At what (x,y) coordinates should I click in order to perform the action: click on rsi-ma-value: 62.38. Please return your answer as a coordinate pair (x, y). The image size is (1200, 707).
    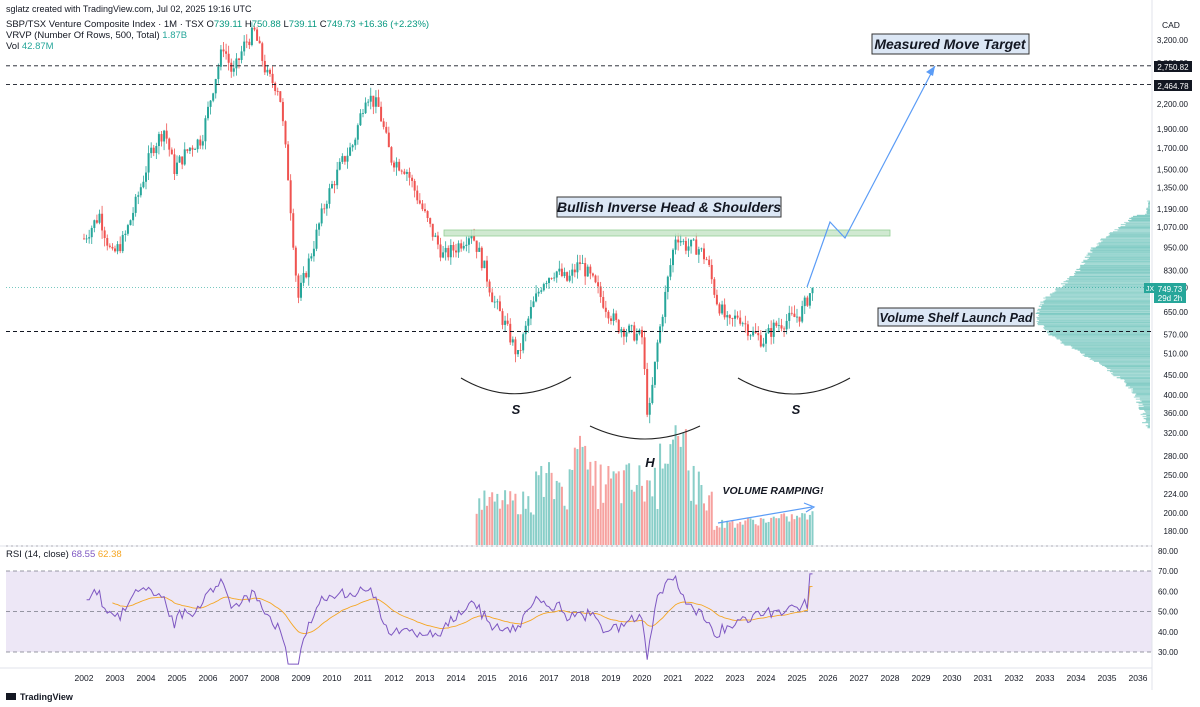
    Looking at the image, I should click on (109, 554).